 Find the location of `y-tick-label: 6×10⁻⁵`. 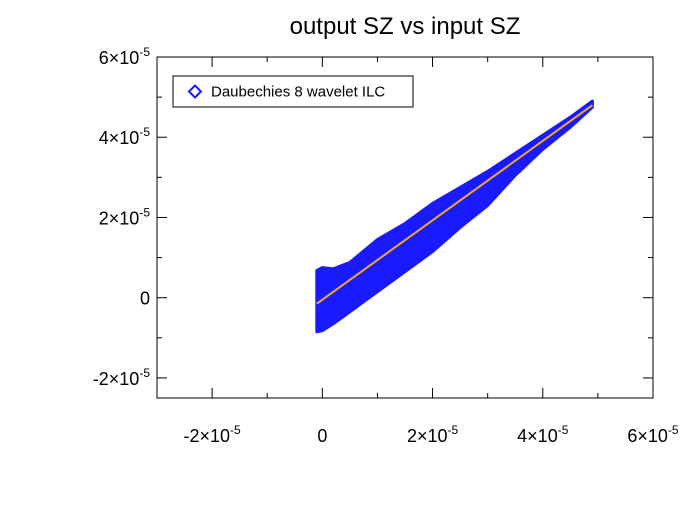

y-tick-label: 6×10⁻⁵ is located at coordinates (125, 56).